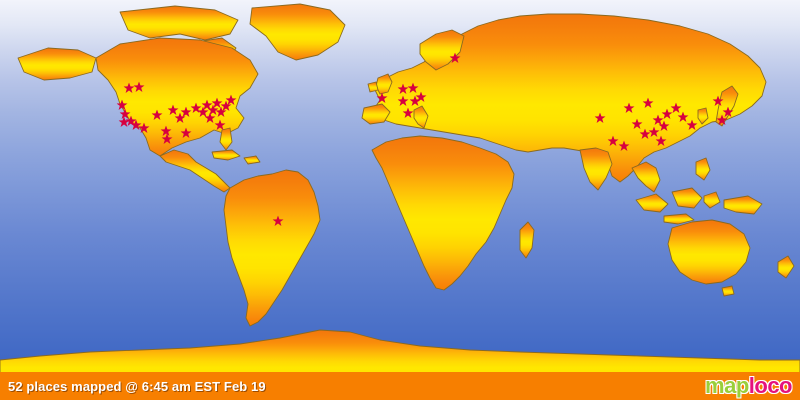 This screenshot has height=400, width=800. Describe the element at coordinates (272, 248) in the screenshot. I see `landmass-south-america` at that location.